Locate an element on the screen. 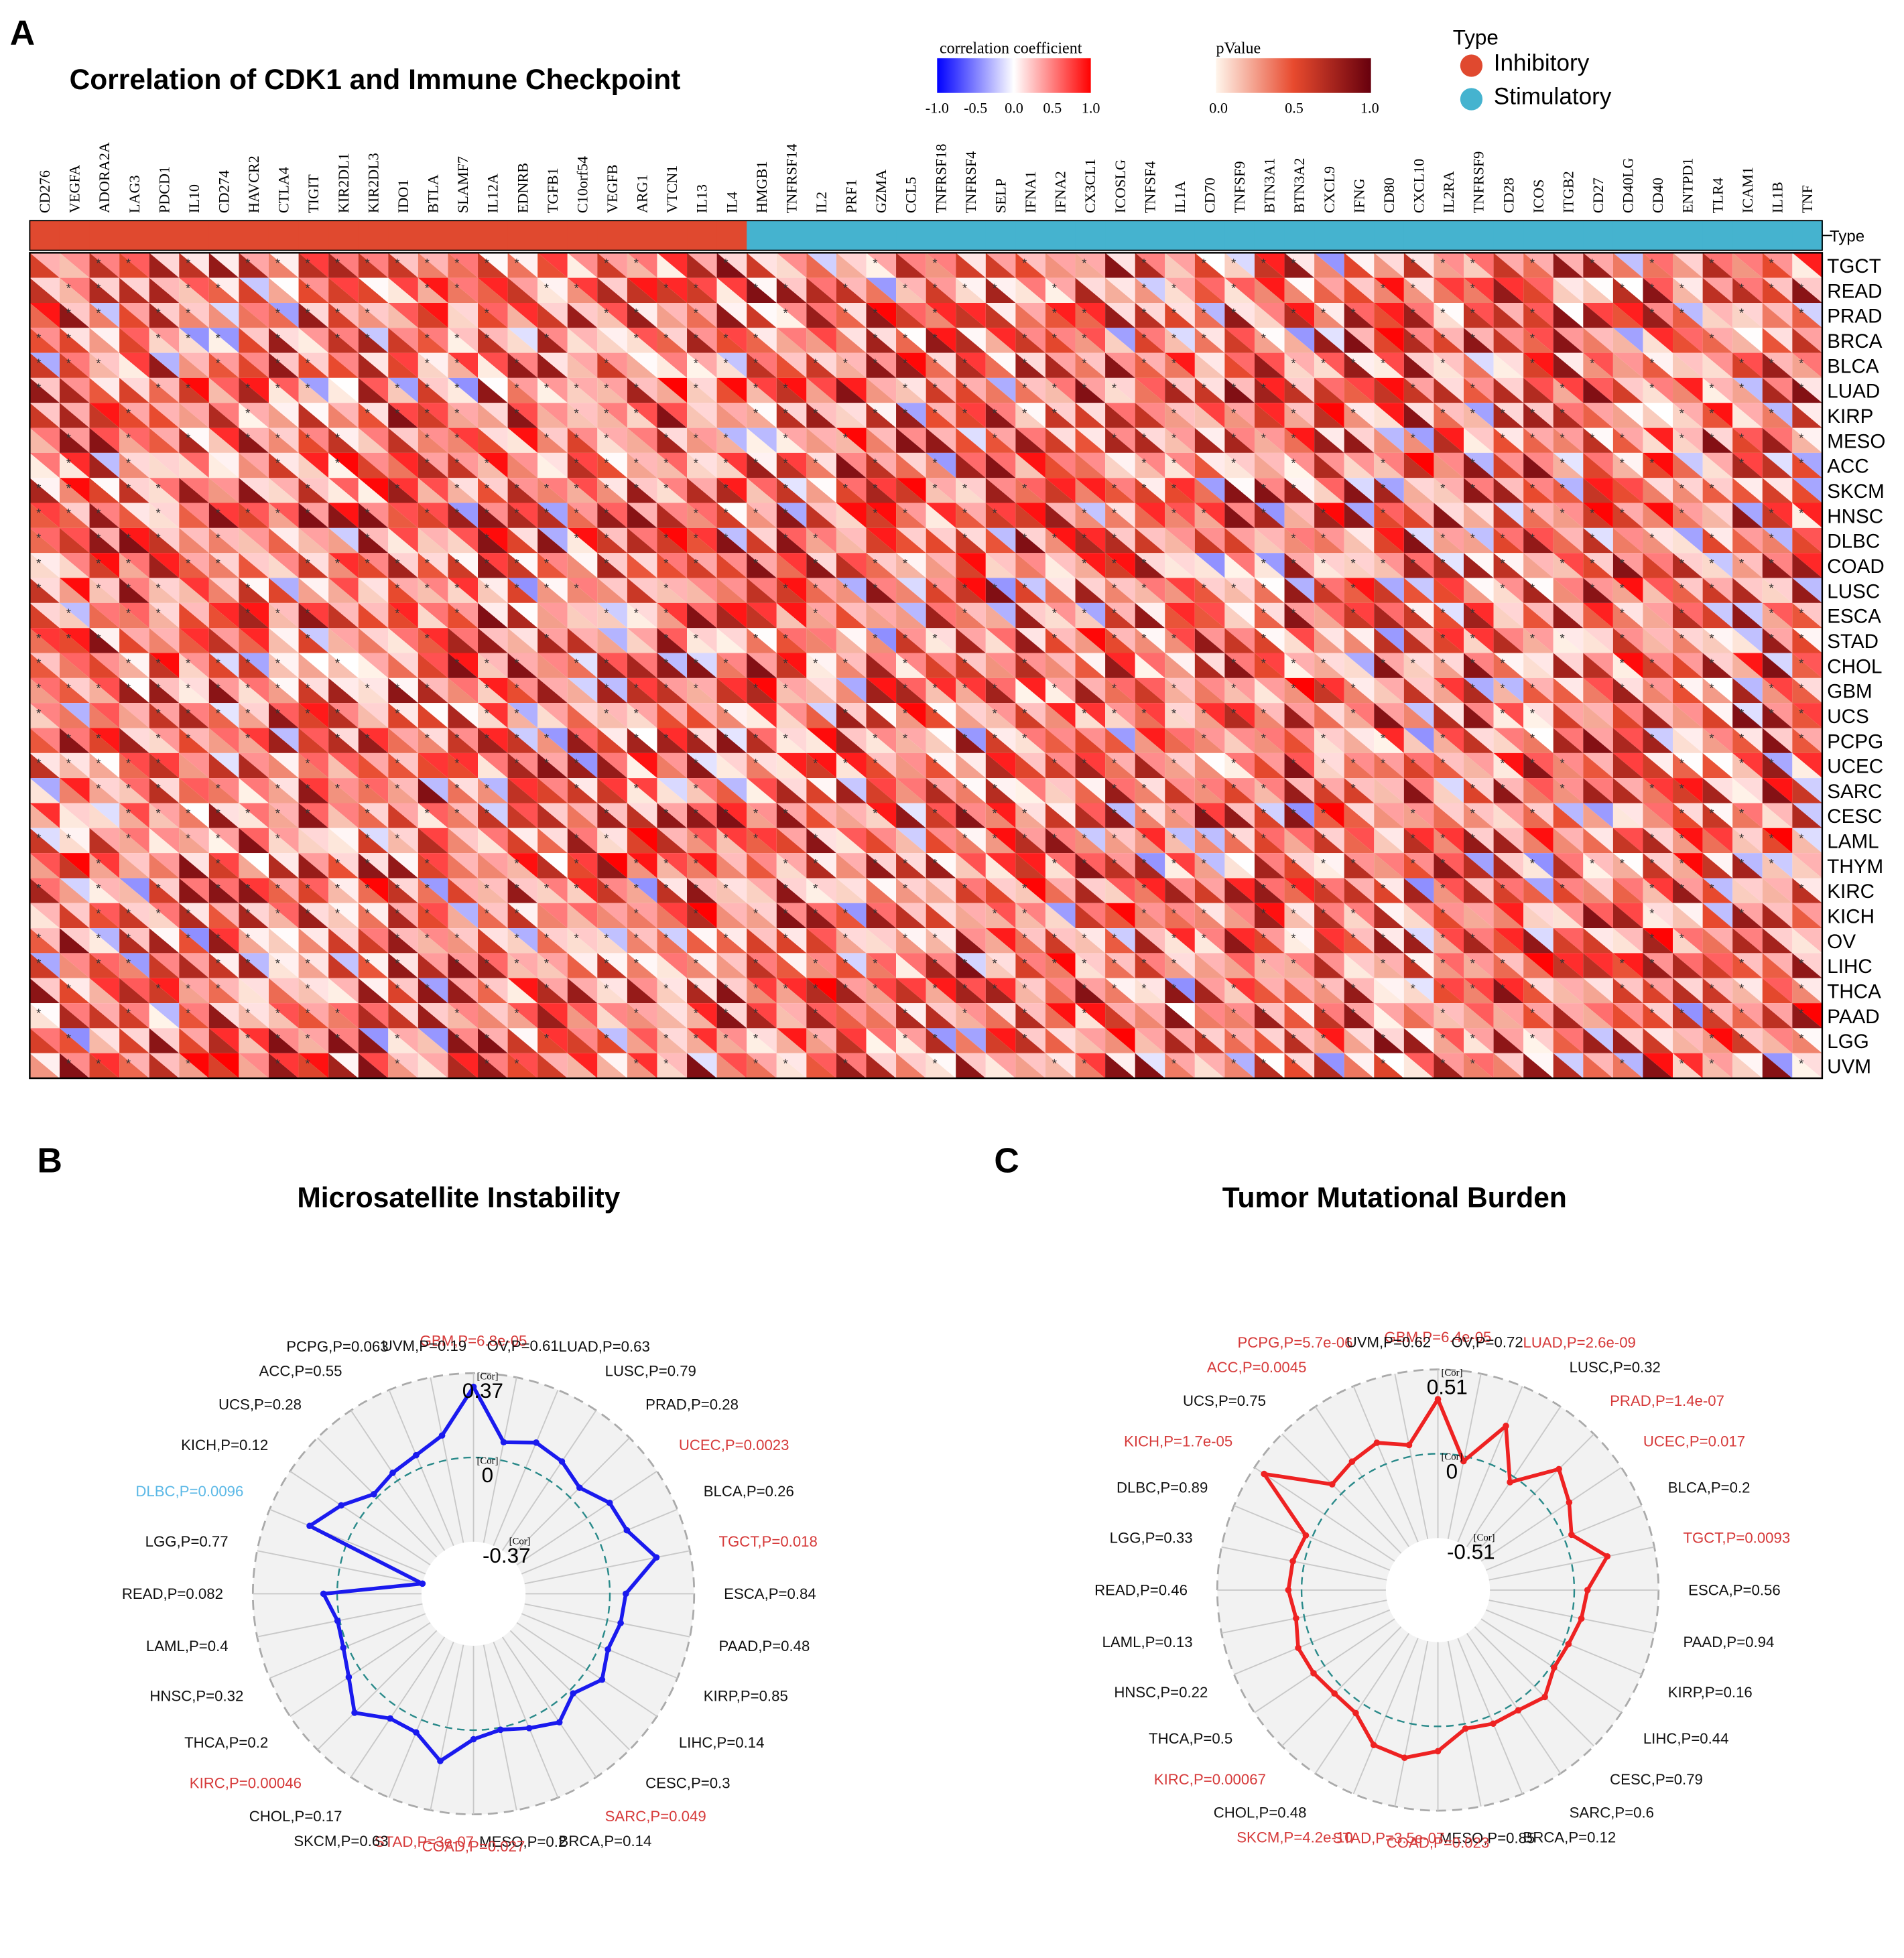 The width and height of the screenshot is (1904, 1958). heatmap-column-label: IL4 is located at coordinates (731, 203).